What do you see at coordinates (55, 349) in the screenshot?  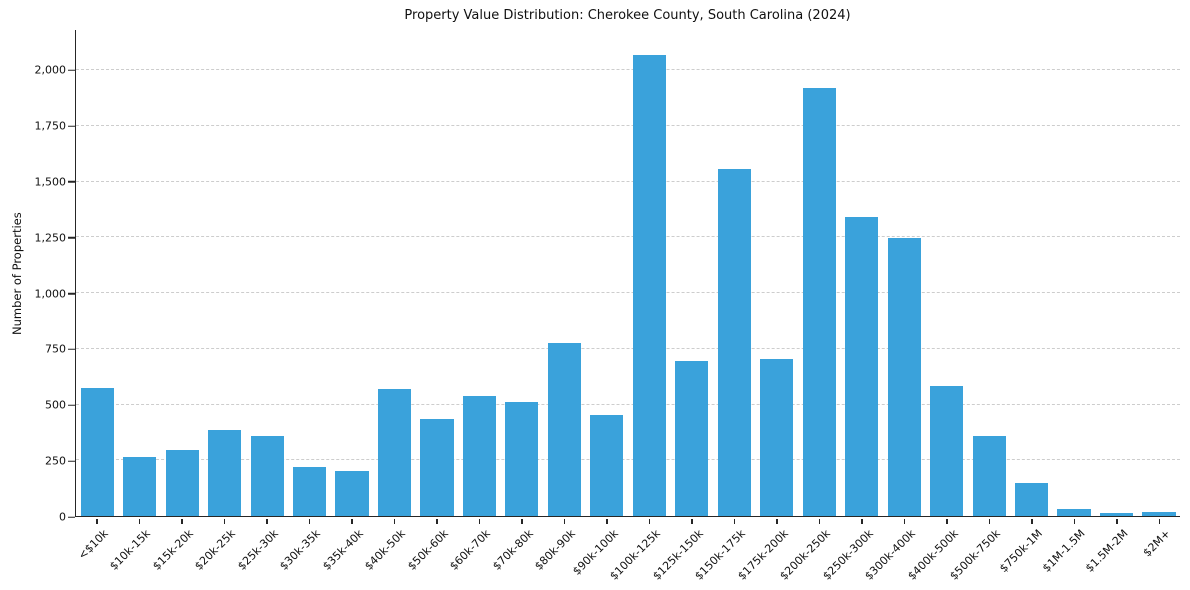 I see `y-tick-label: 750` at bounding box center [55, 349].